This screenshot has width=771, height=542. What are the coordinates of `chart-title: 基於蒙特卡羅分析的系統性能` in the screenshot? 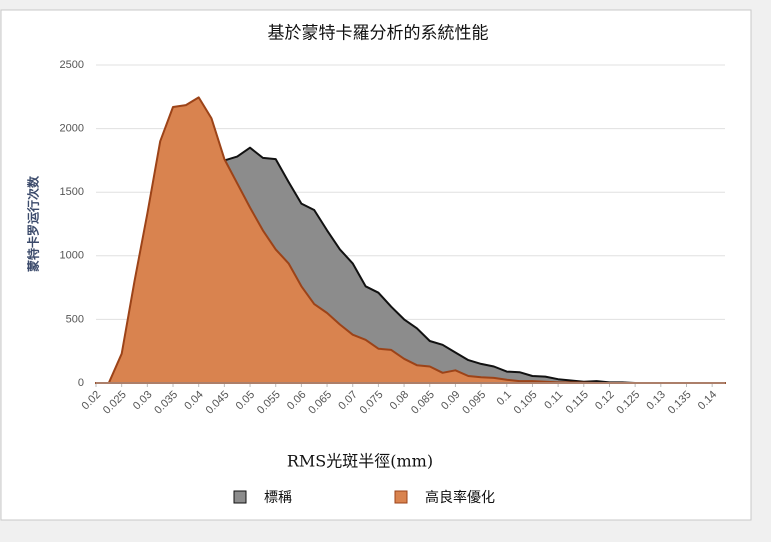 It's located at (378, 34).